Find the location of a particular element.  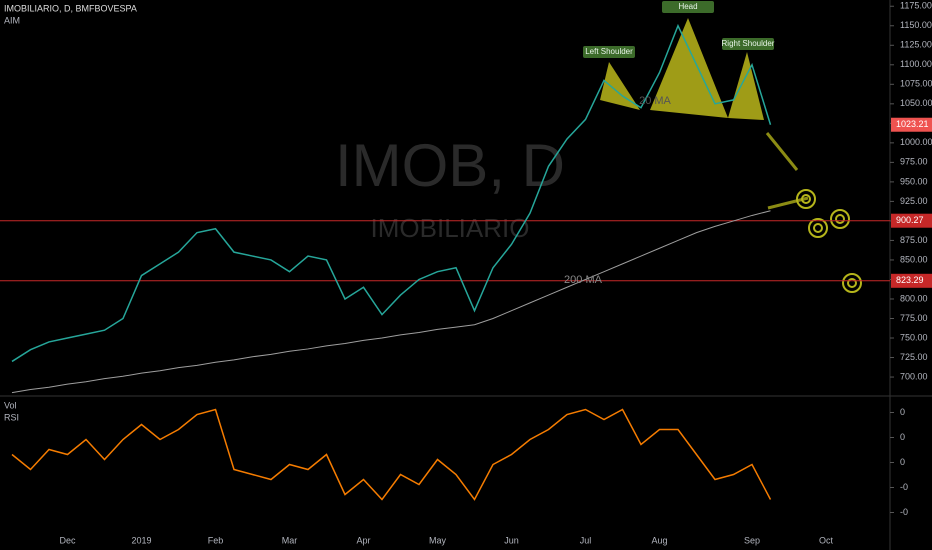

y-tick-label: 975.00 is located at coordinates (914, 162).